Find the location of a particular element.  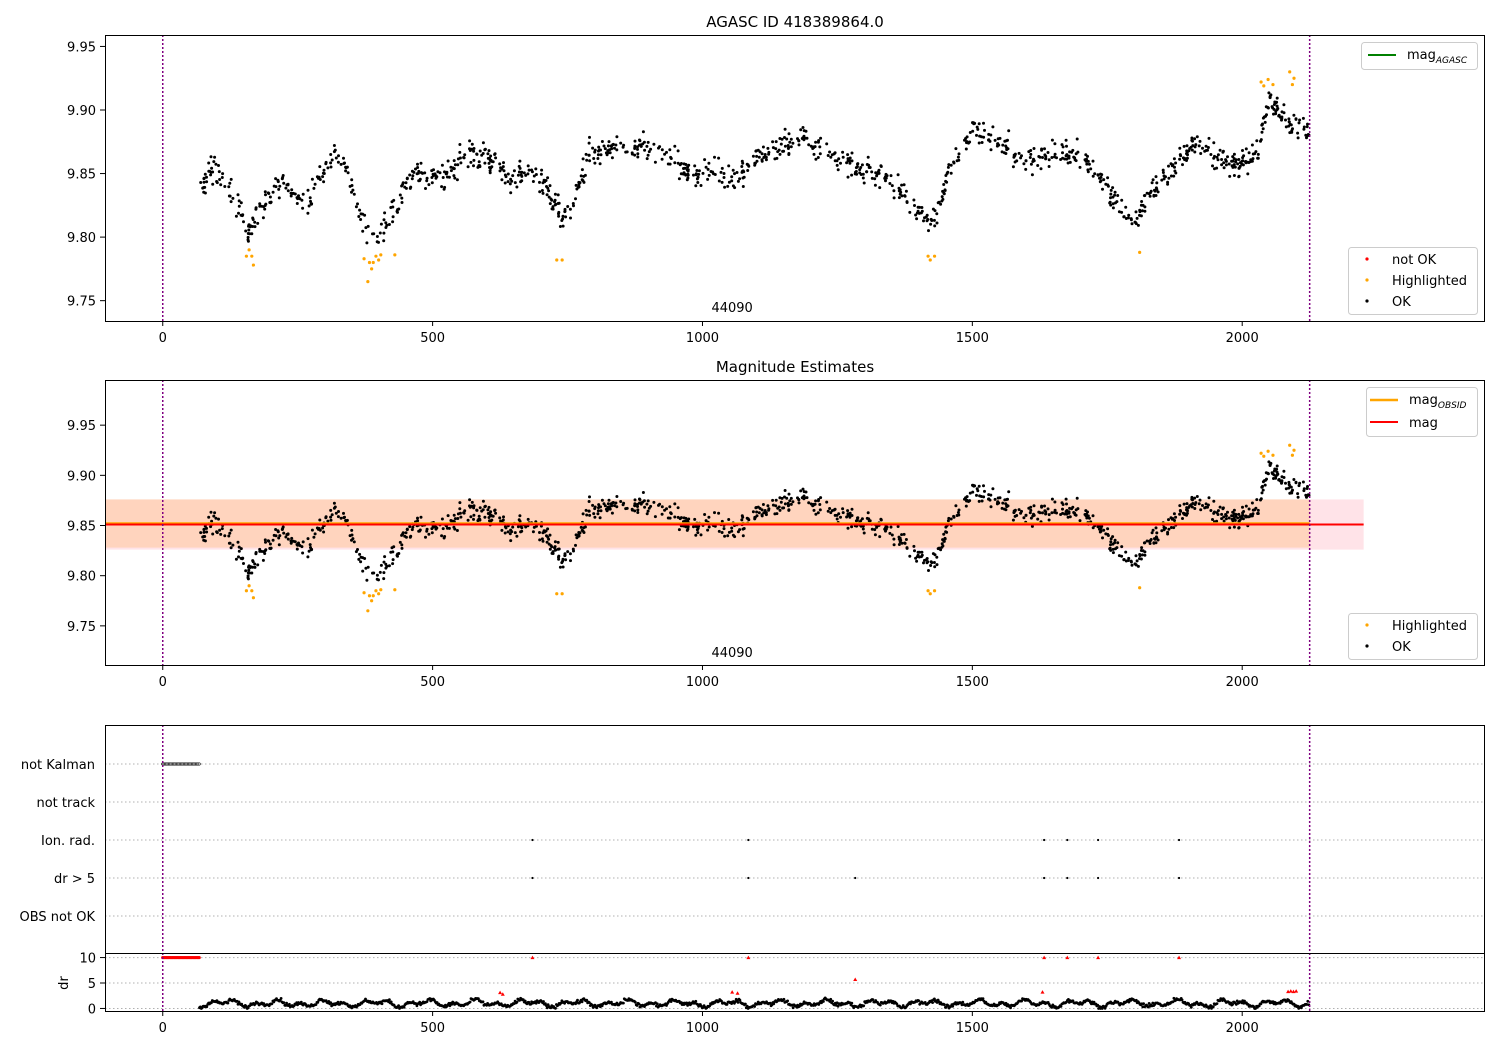

x-tick-label: 1500 is located at coordinates (972, 1028).